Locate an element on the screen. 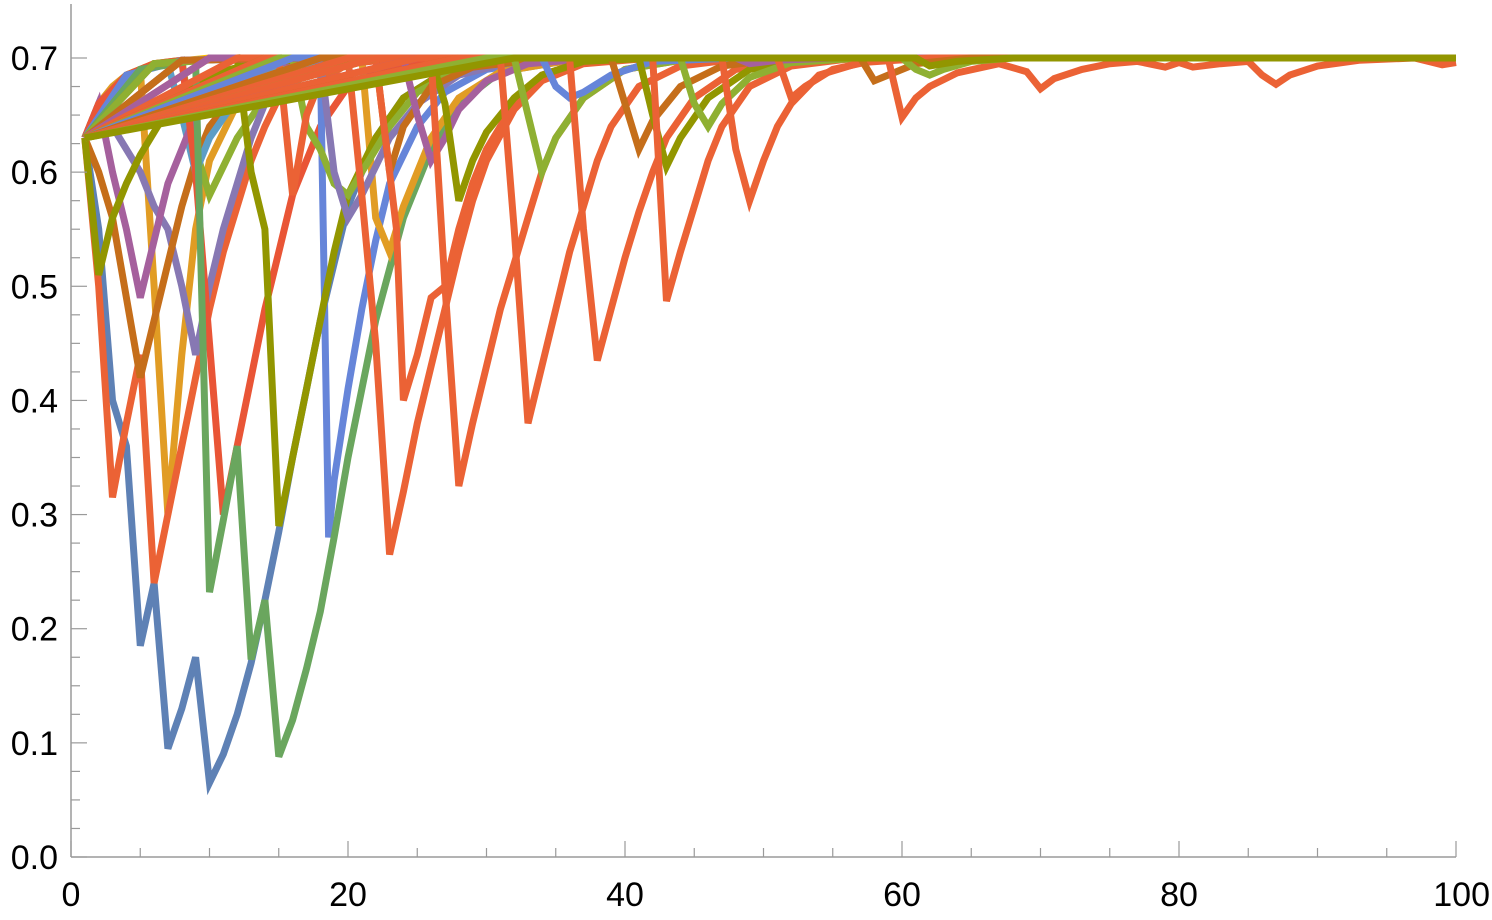 The image size is (1492, 920). x-tick-label: 0 is located at coordinates (71, 895).